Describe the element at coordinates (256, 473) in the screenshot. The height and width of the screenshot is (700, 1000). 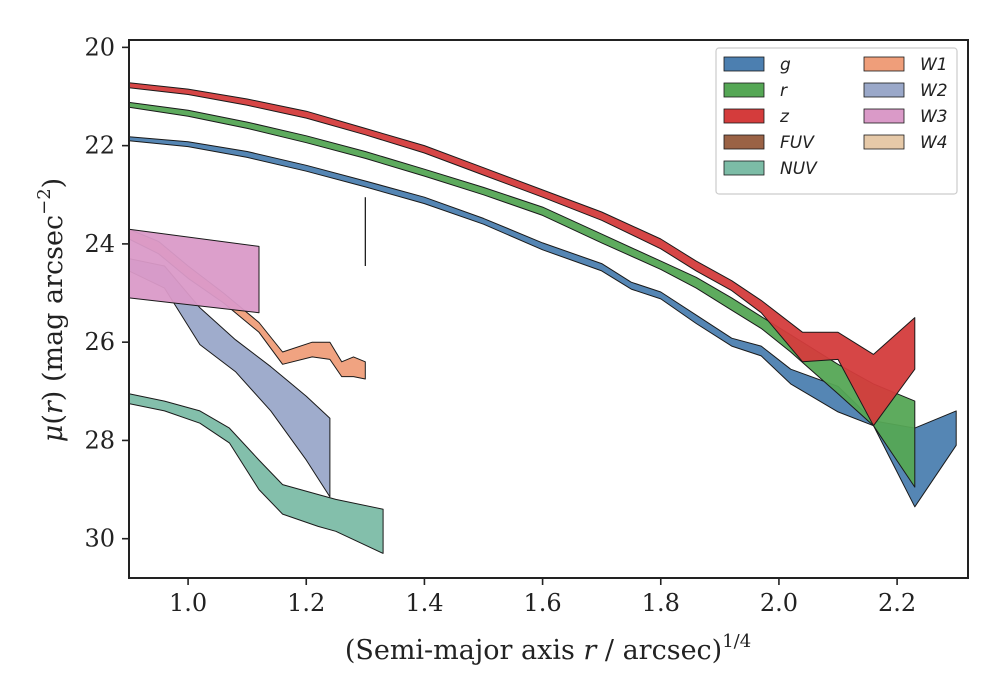
I see `band-nuv` at that location.